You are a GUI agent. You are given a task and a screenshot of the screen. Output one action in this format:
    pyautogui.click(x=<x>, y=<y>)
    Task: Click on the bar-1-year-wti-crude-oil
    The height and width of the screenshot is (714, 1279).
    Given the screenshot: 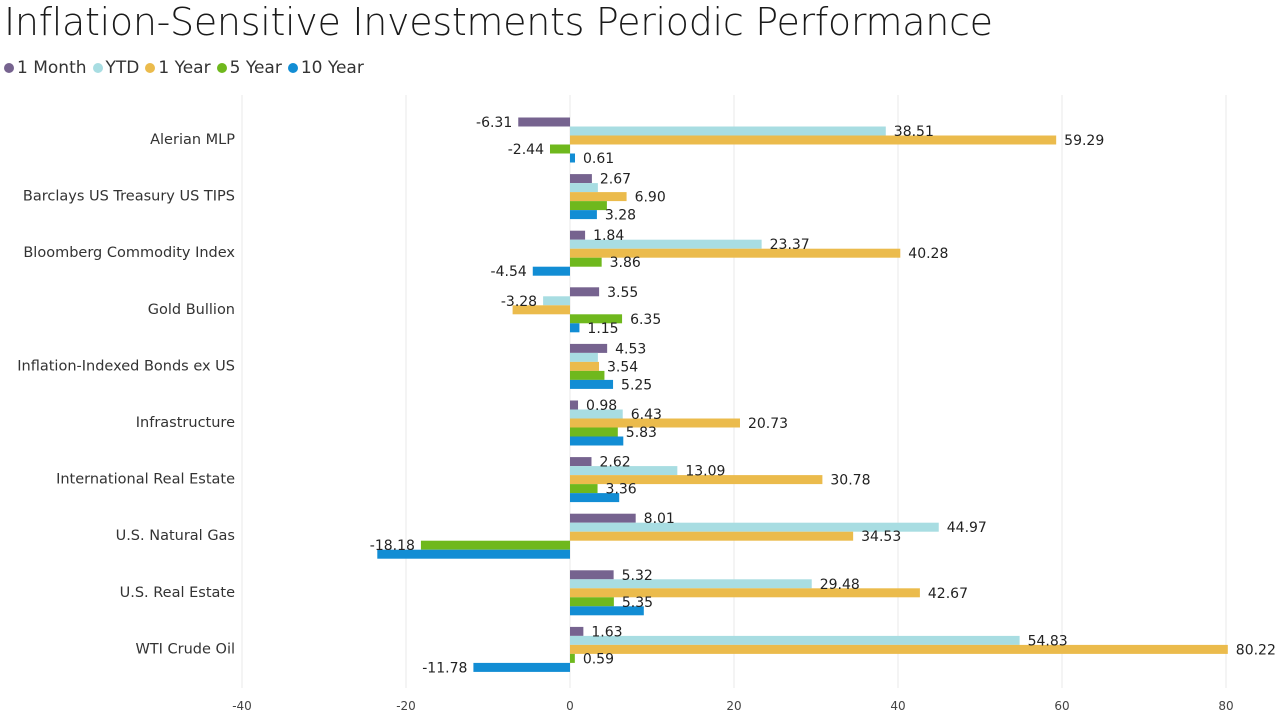 What is the action you would take?
    pyautogui.click(x=899, y=649)
    